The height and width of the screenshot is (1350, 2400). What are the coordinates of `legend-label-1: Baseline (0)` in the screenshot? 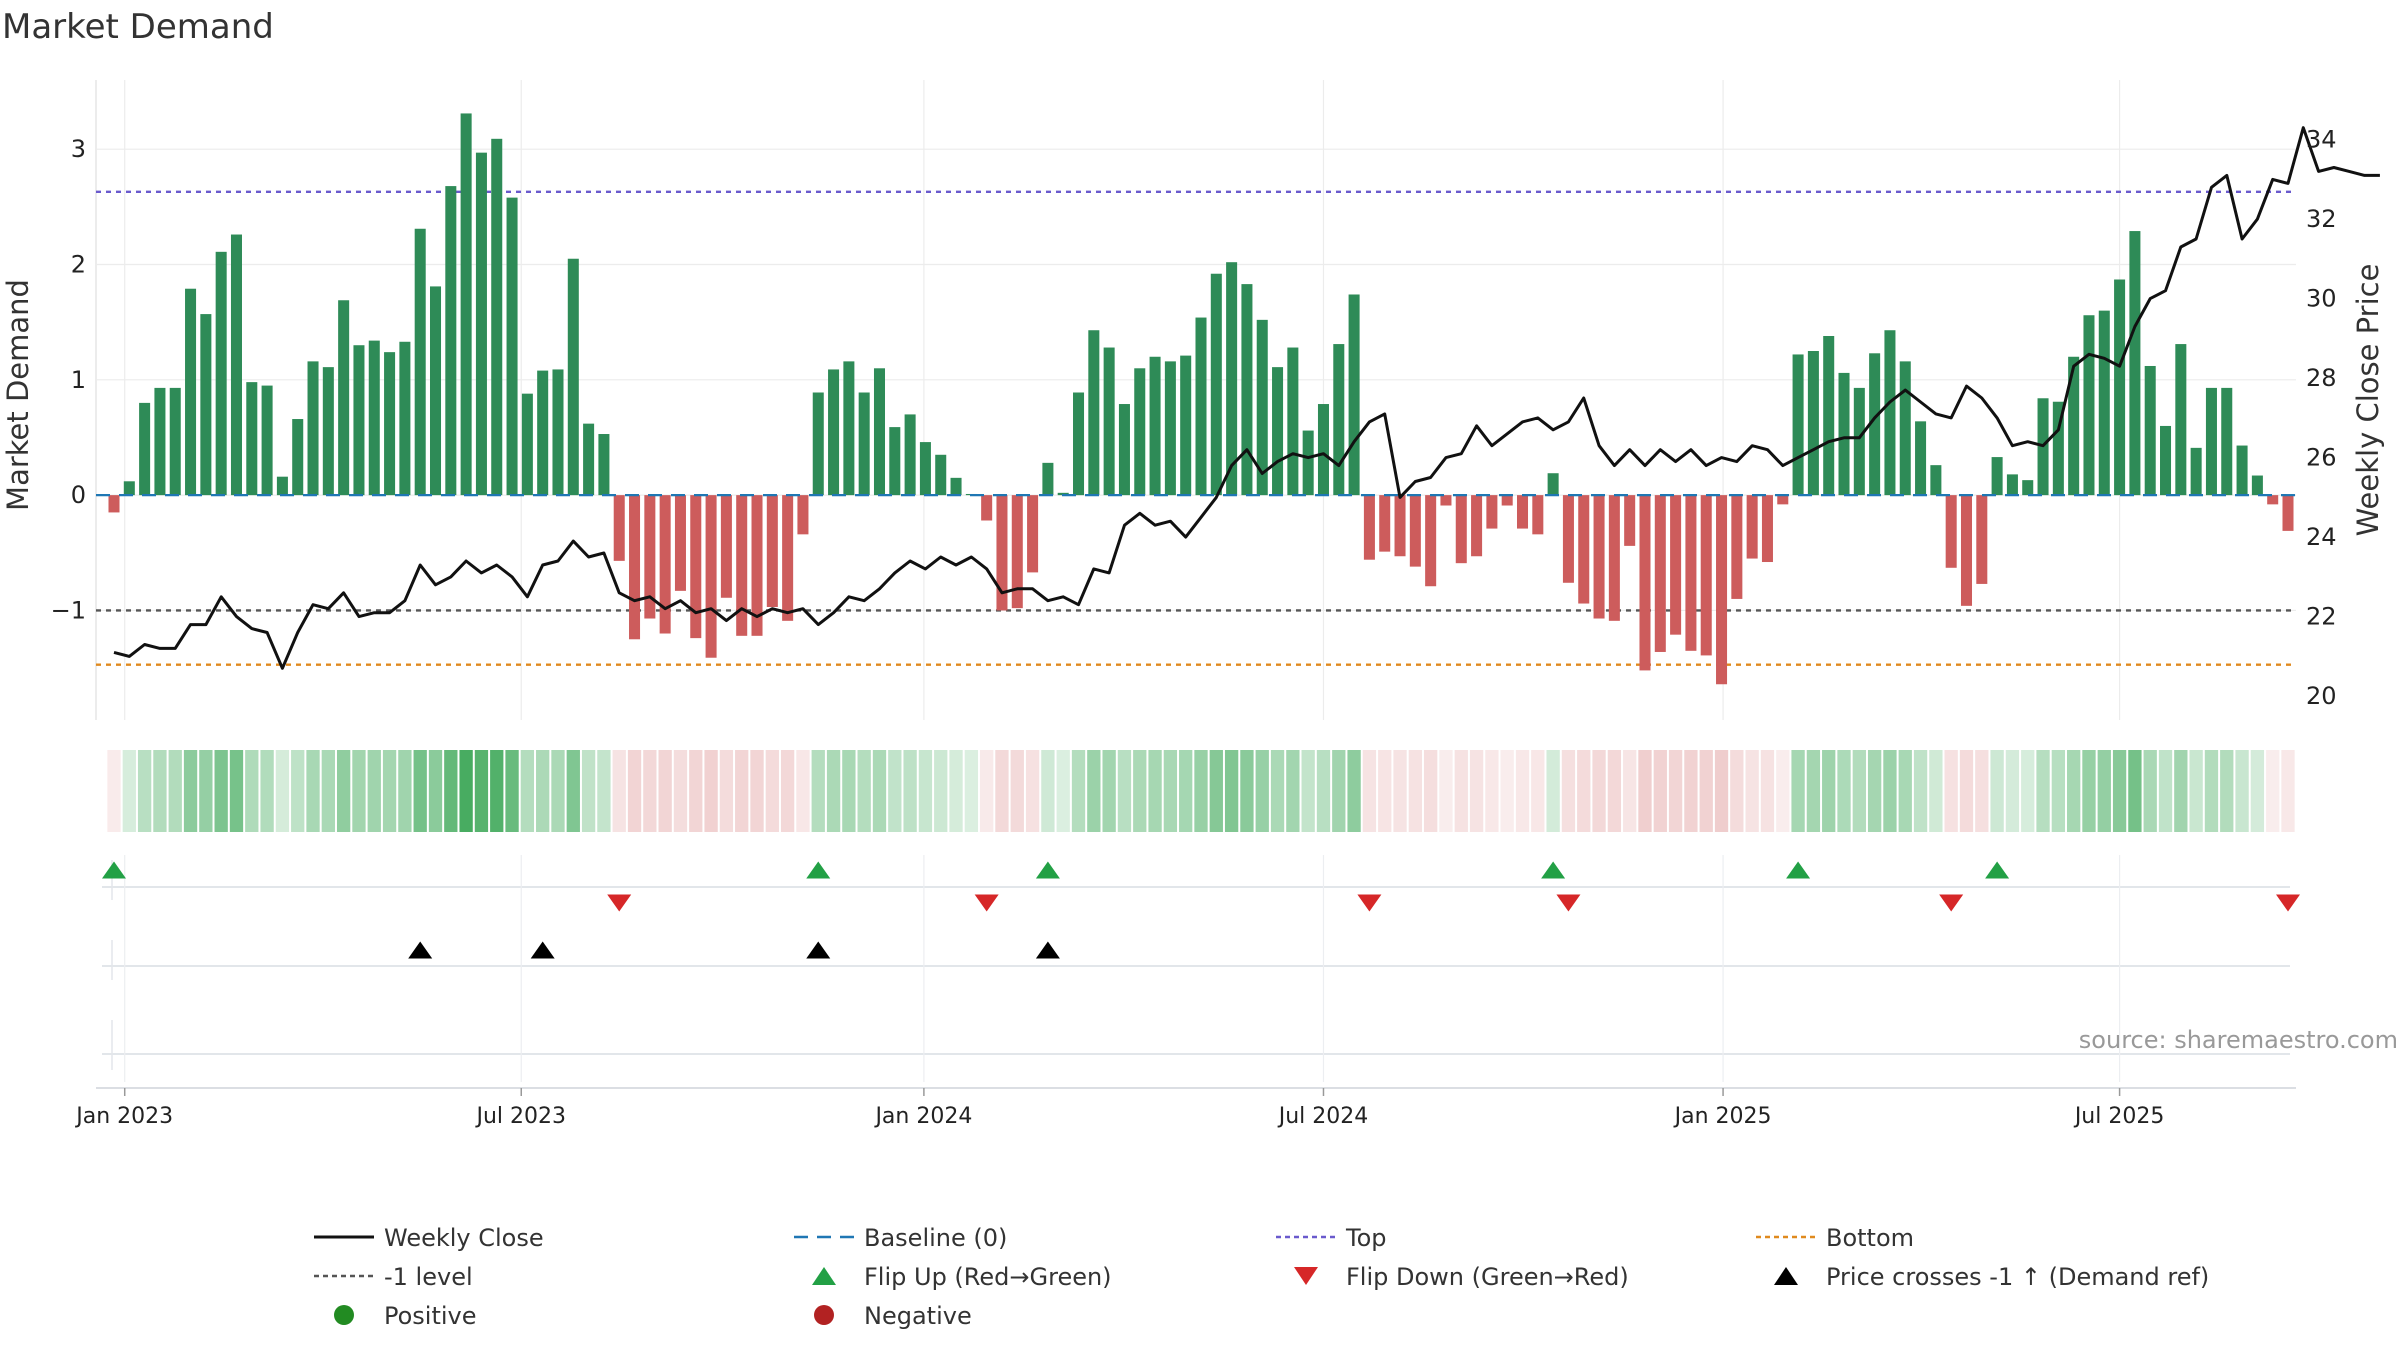 It's located at (935, 1238).